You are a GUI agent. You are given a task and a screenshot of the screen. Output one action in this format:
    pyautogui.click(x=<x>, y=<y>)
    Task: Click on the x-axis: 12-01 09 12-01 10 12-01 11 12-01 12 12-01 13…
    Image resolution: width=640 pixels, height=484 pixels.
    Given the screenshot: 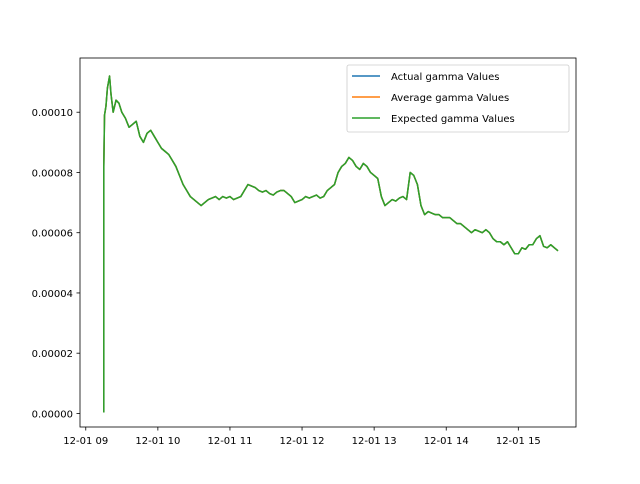 What is the action you would take?
    pyautogui.click(x=302, y=437)
    